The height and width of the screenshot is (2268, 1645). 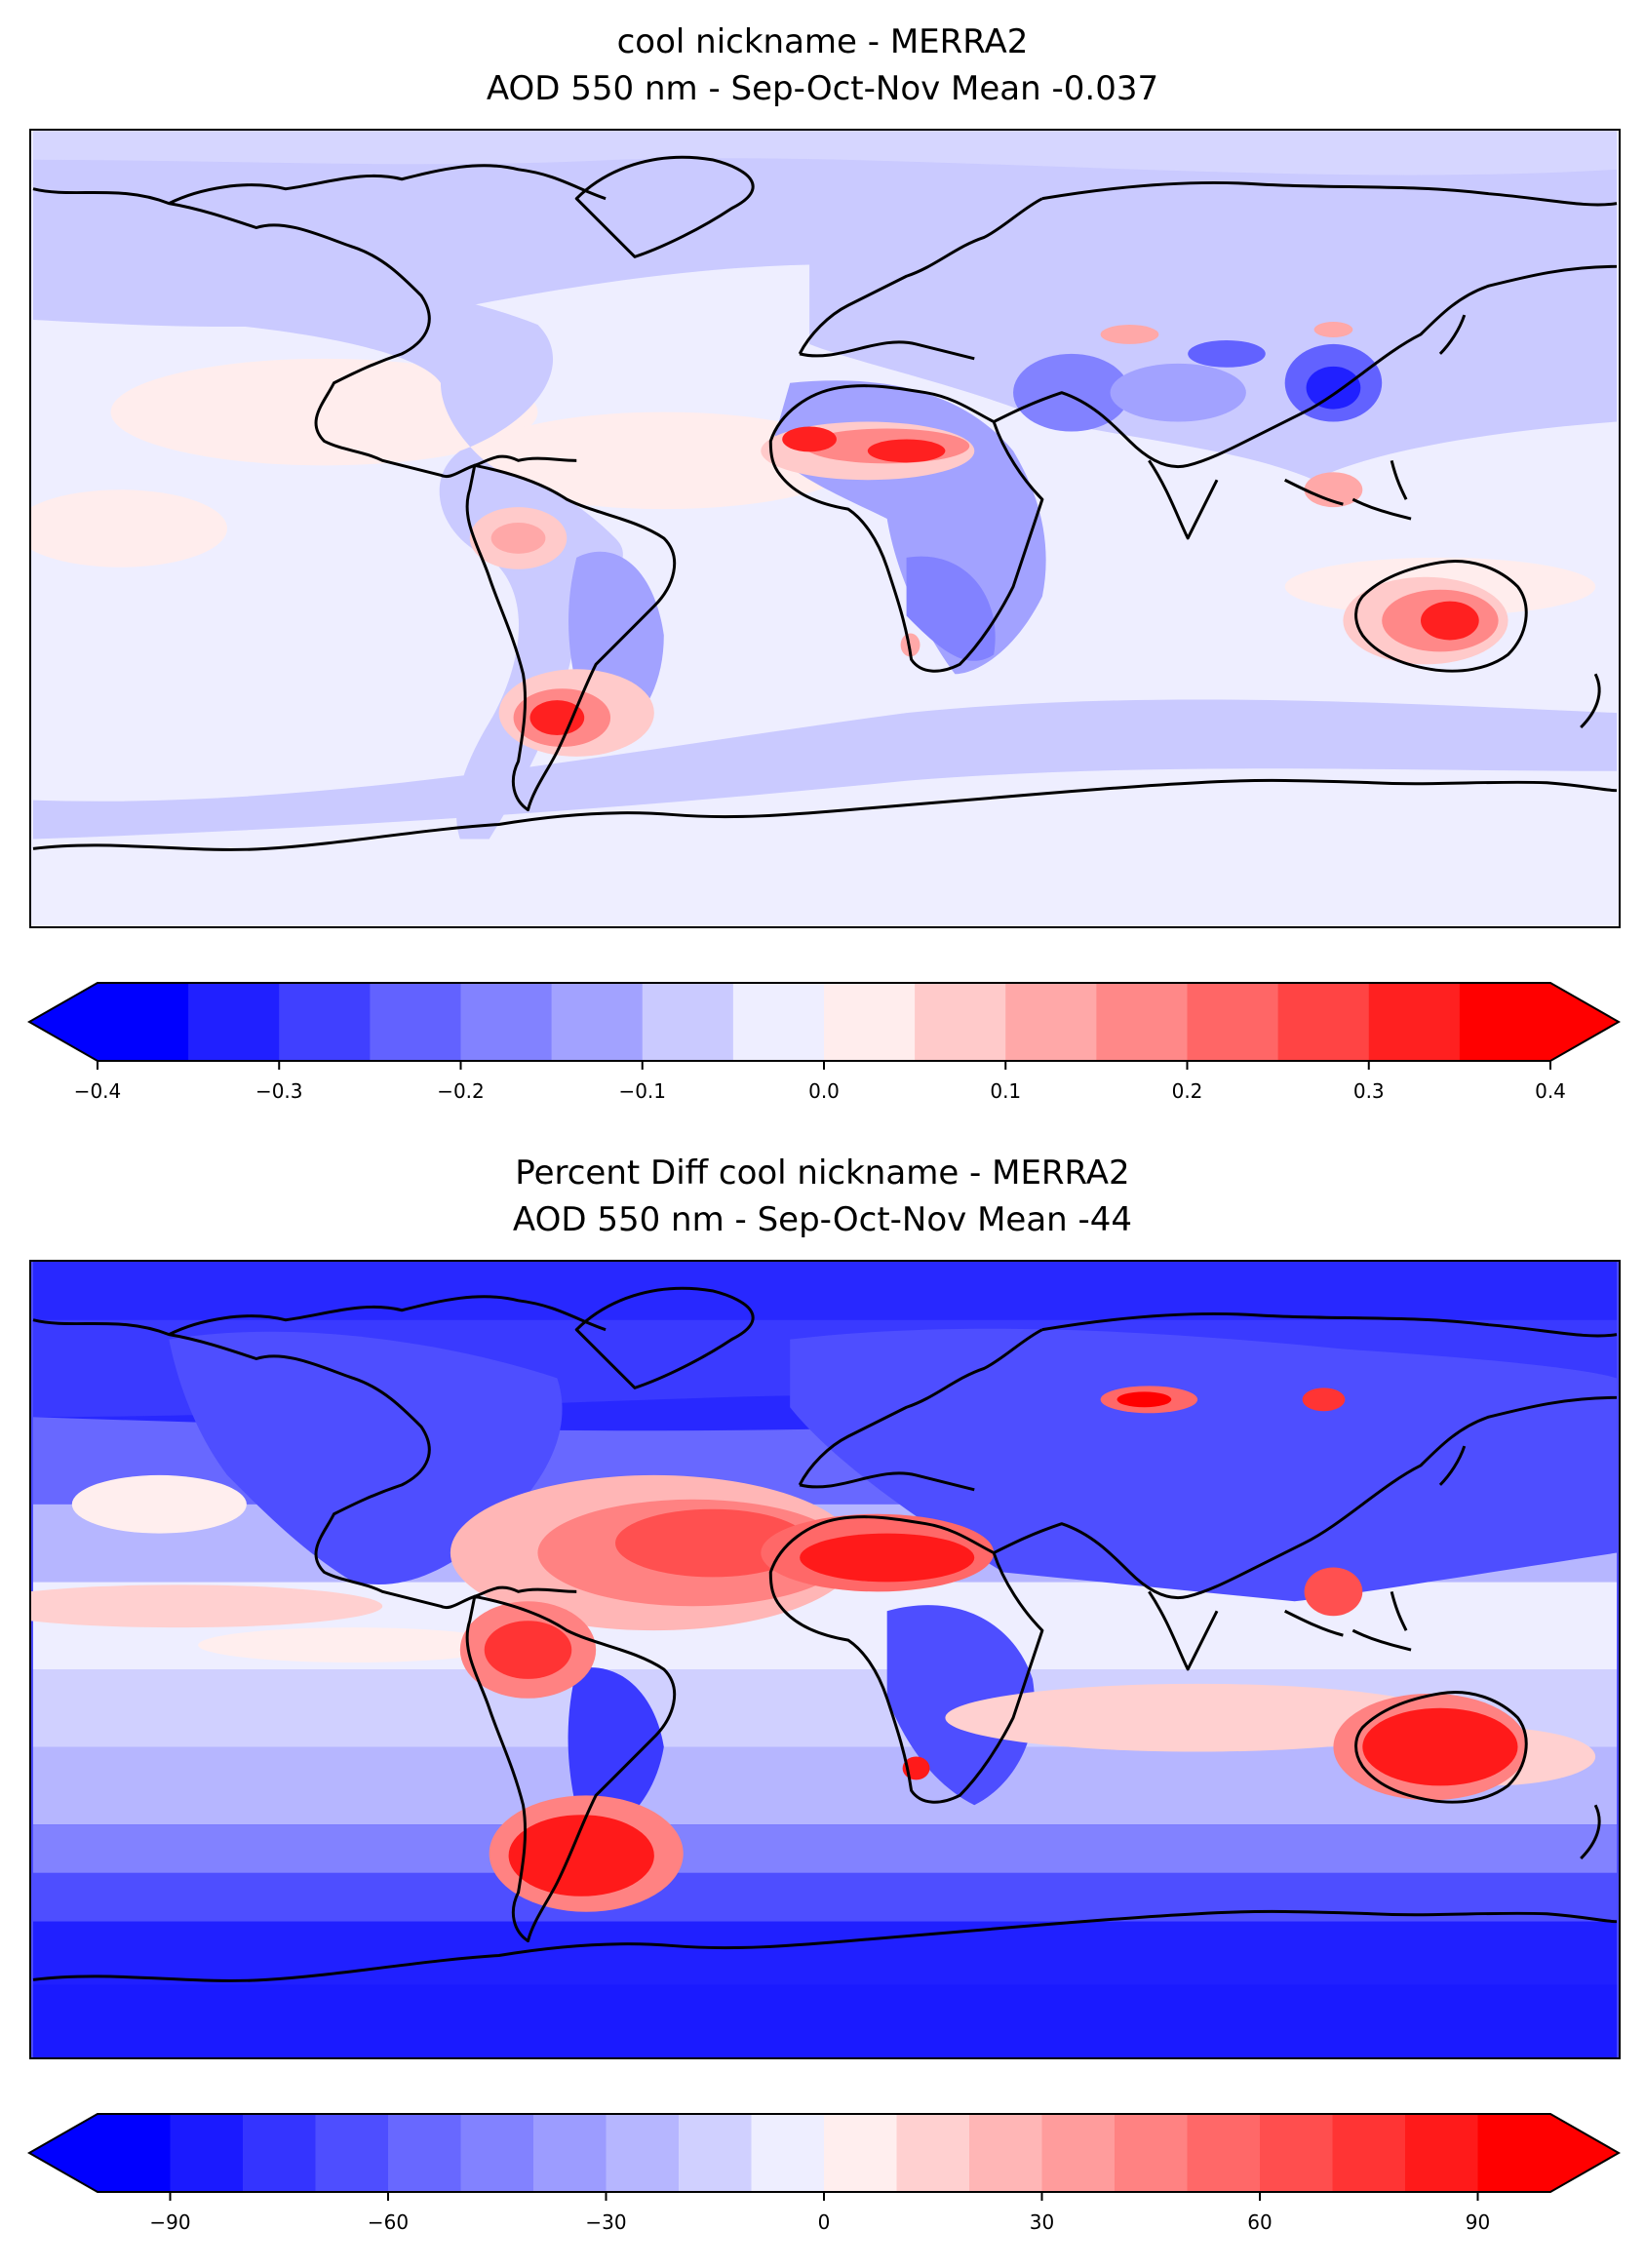 What do you see at coordinates (388, 2222) in the screenshot?
I see `colorbar2-tick-label: −60` at bounding box center [388, 2222].